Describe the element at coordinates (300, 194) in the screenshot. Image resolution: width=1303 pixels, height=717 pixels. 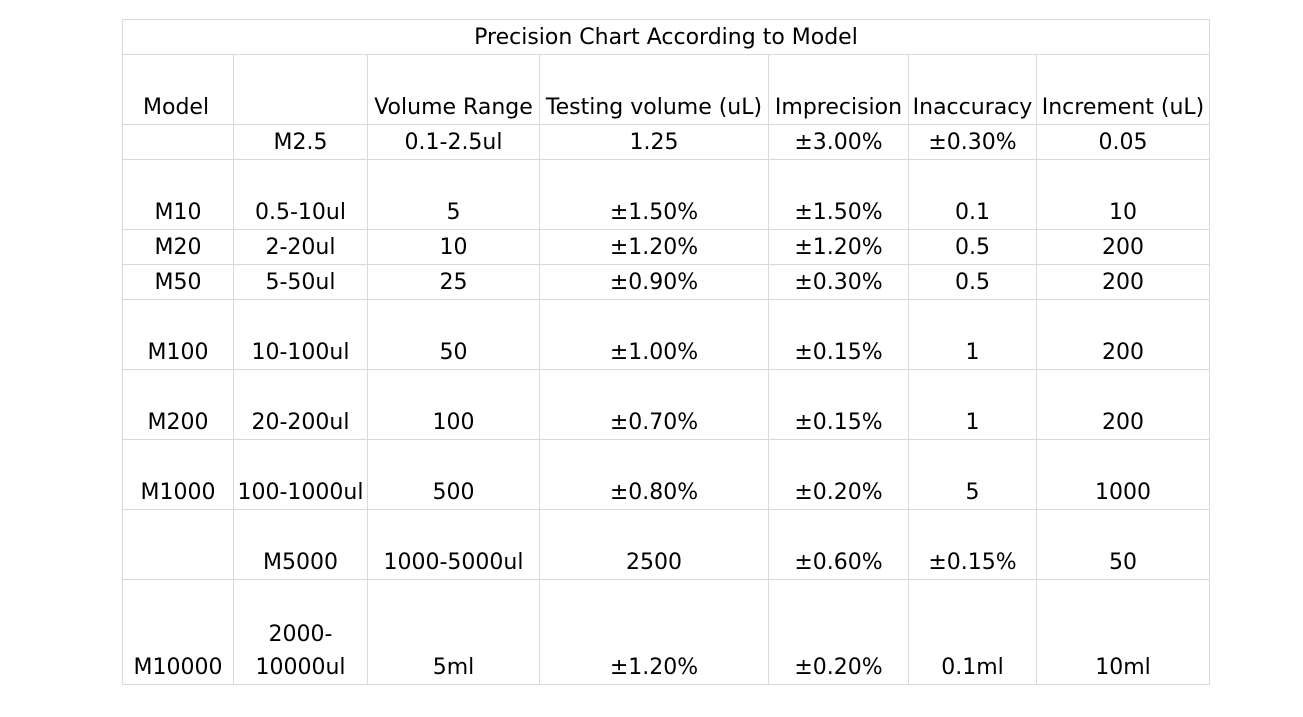
I see `table-cell: 0.5-10ul` at that location.